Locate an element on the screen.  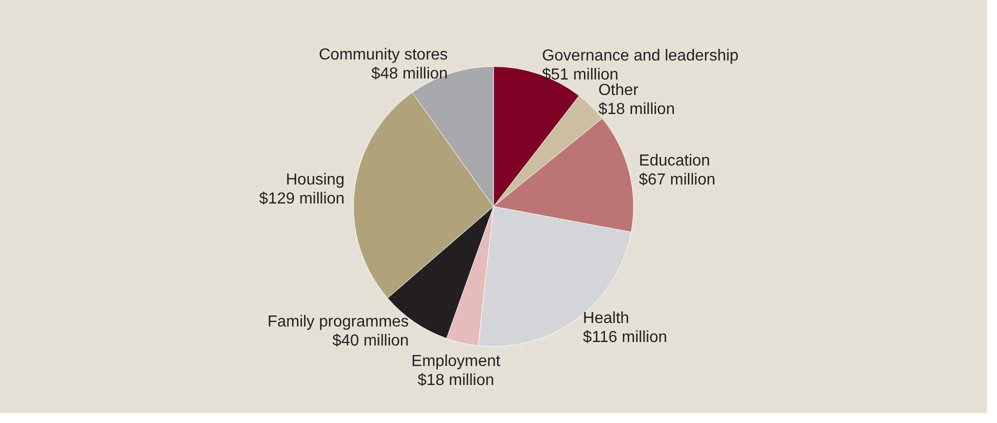
data-label: $116 million is located at coordinates (625, 337).